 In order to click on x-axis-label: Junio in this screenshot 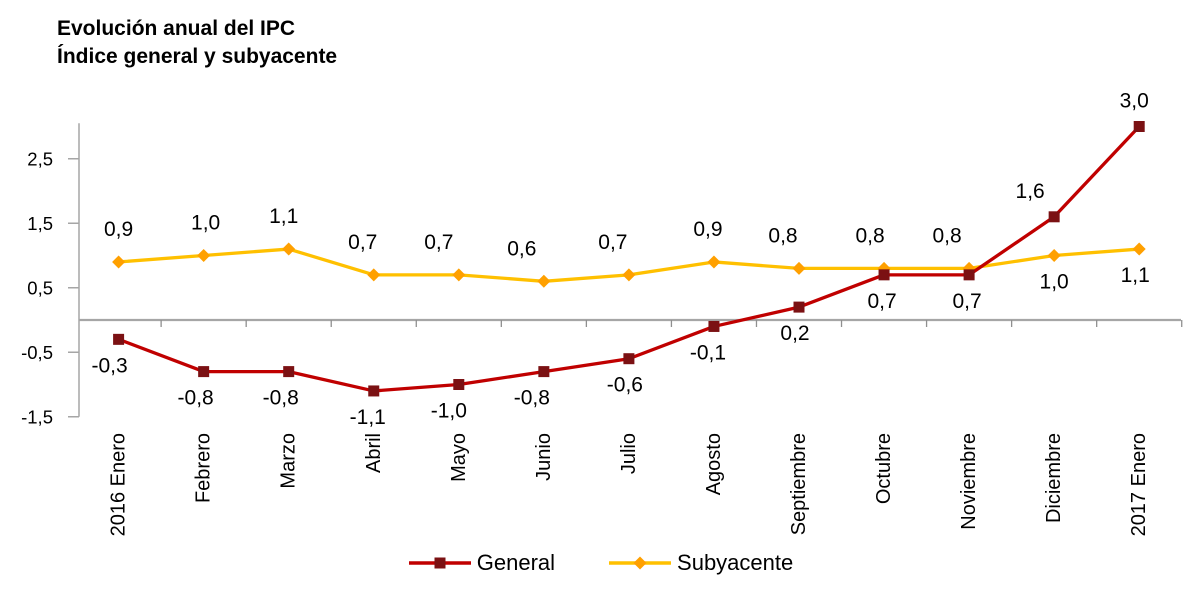, I will do `click(544, 457)`.